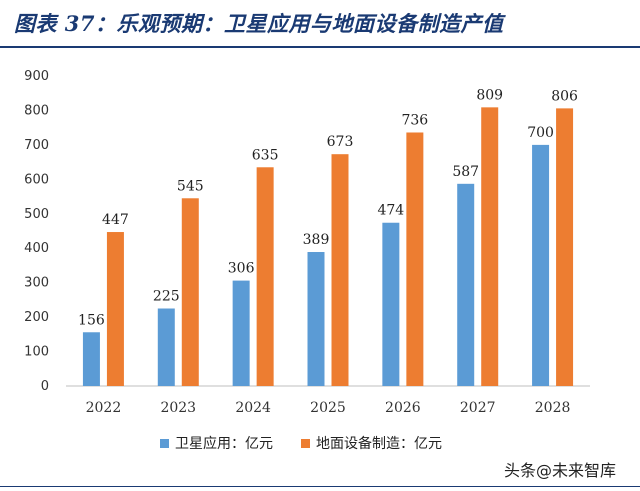 The width and height of the screenshot is (640, 491). Describe the element at coordinates (36, 317) in the screenshot. I see `y-tick-label: 200` at that location.